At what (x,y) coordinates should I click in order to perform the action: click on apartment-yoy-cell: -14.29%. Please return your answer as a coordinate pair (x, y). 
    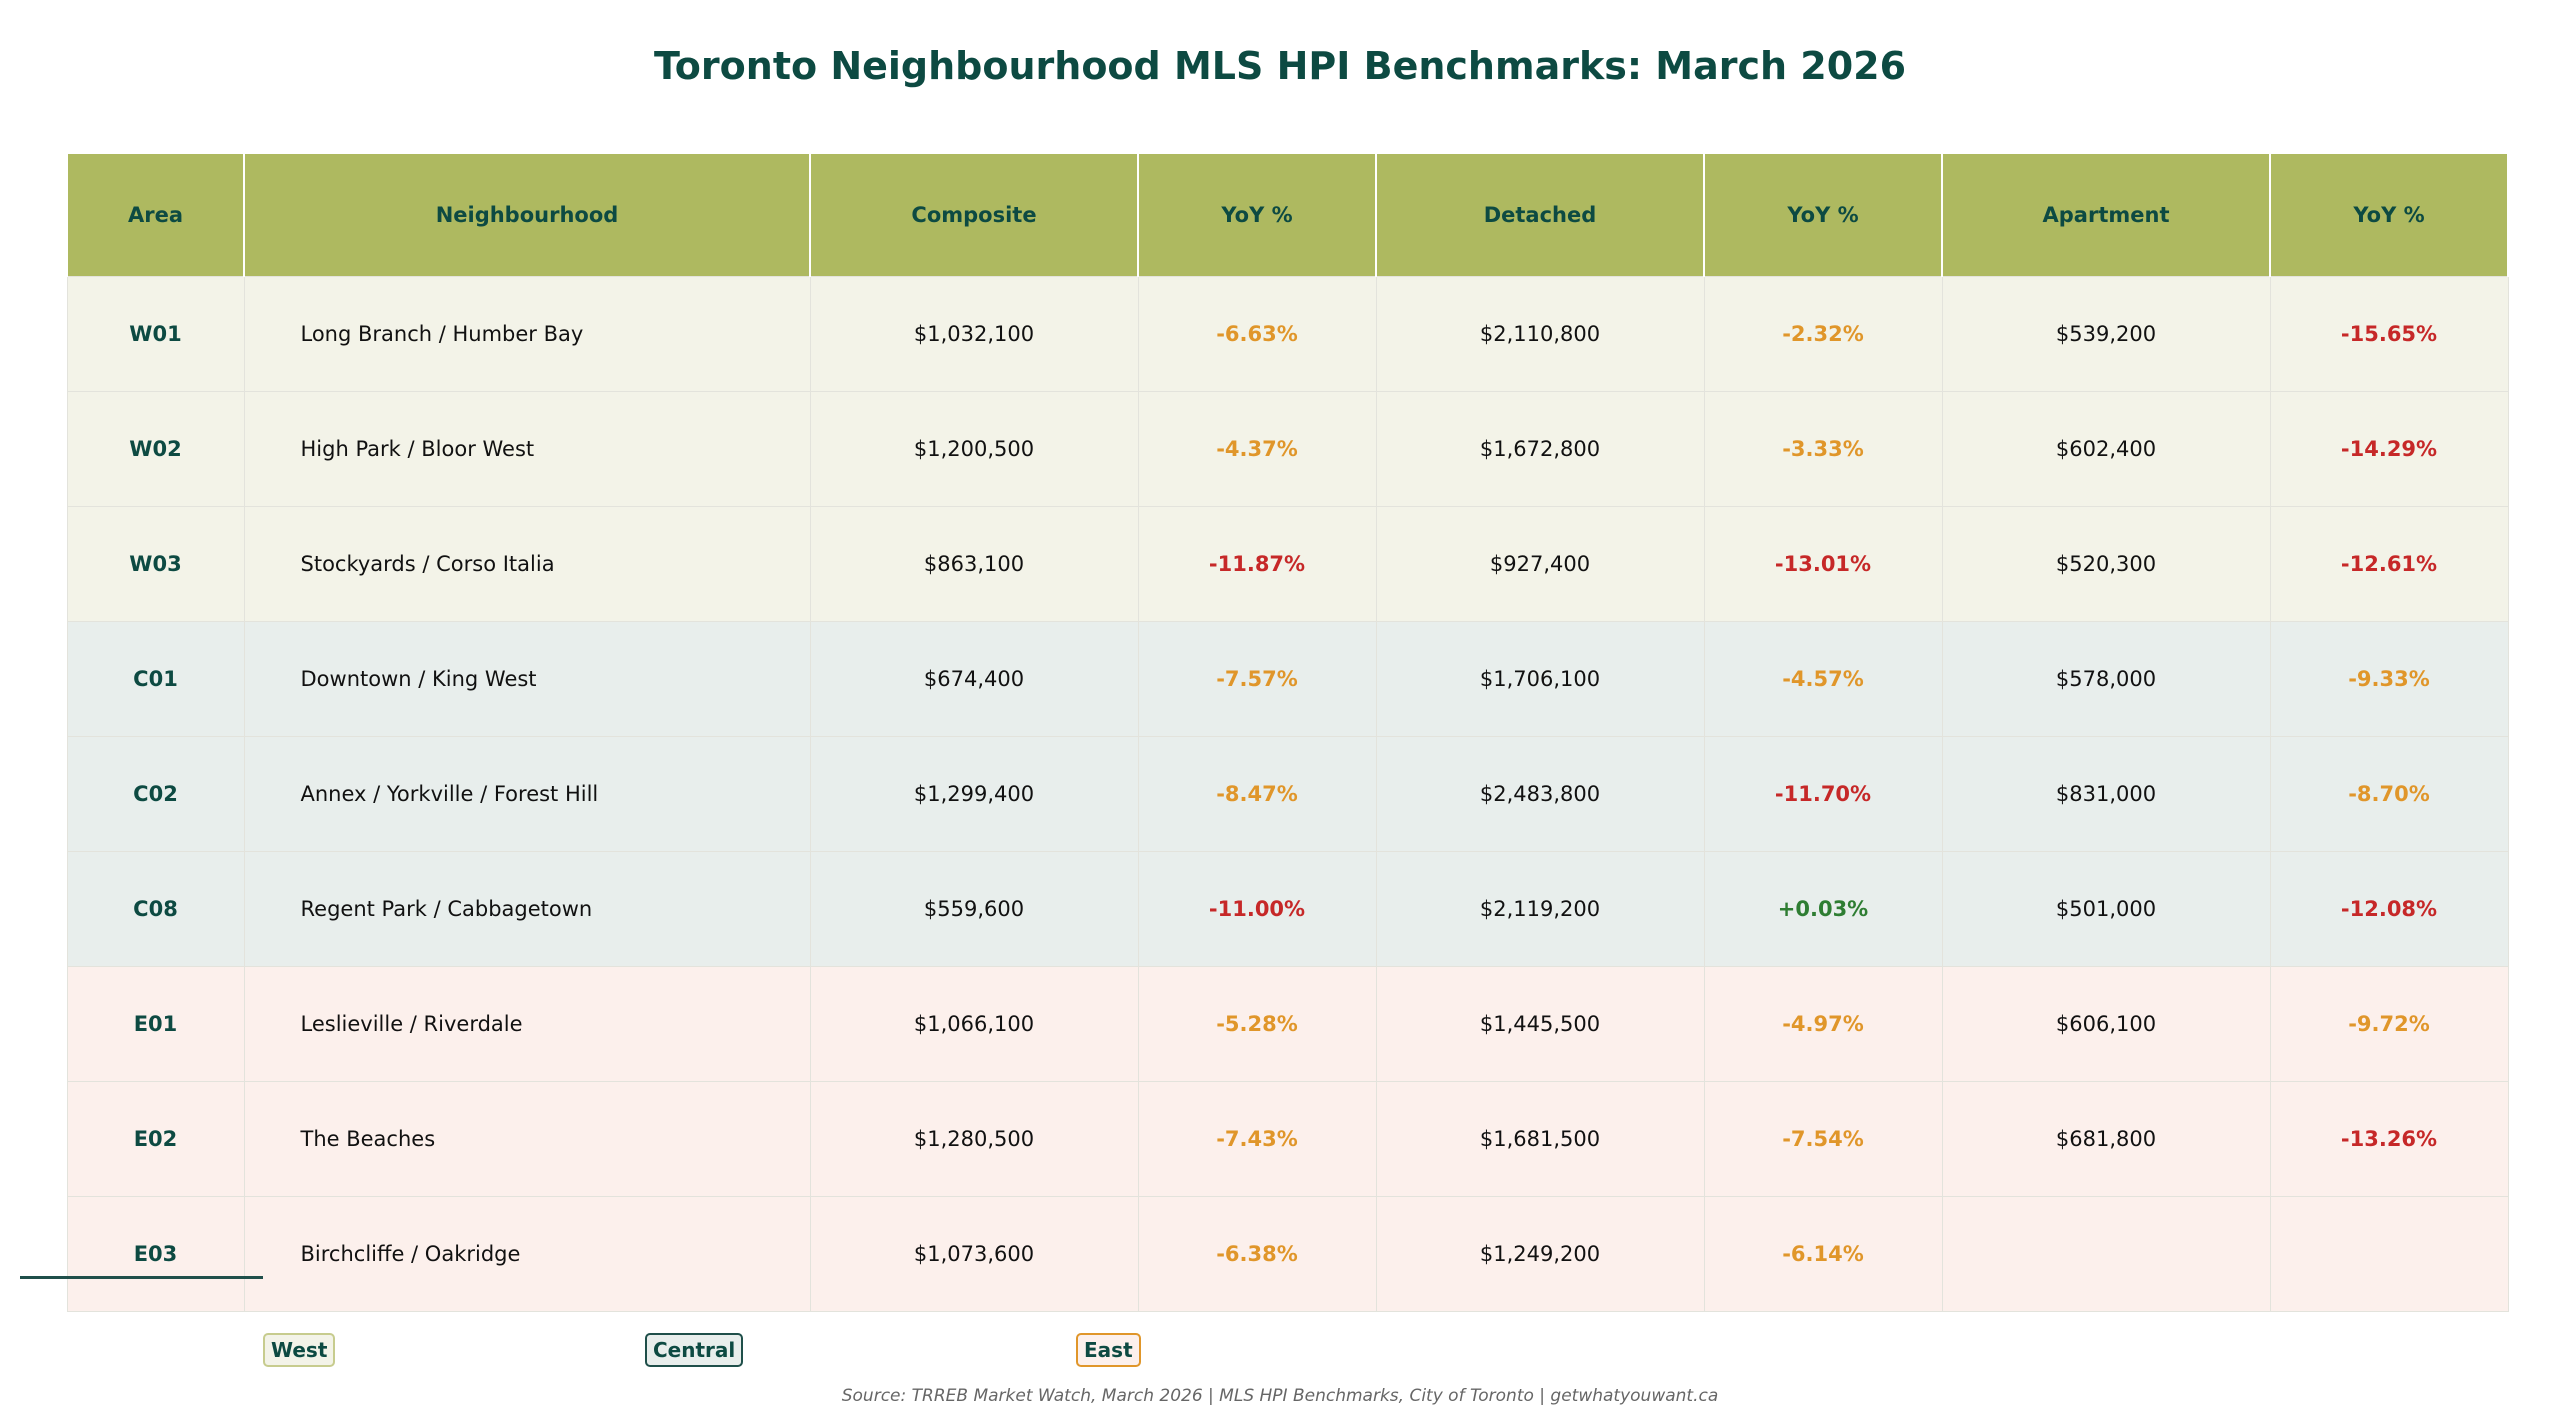
    Looking at the image, I should click on (2389, 449).